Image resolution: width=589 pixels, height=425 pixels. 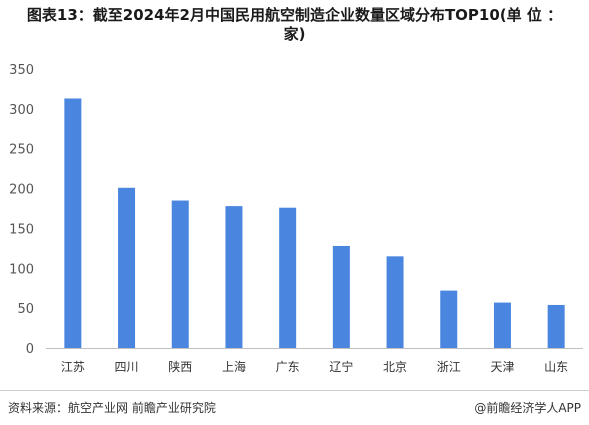 I want to click on y-tick-label: 0, so click(x=30, y=349).